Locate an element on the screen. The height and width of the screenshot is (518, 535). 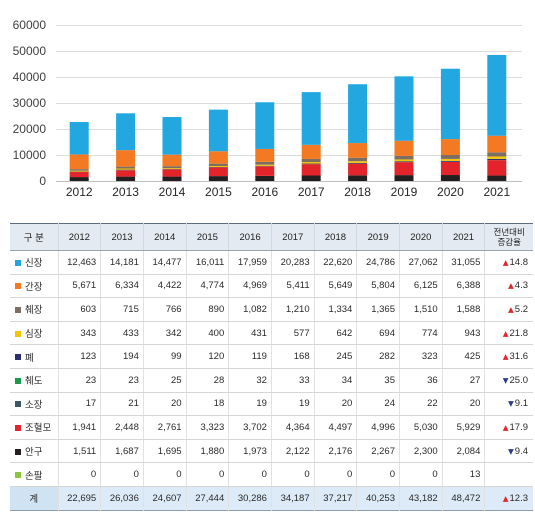
row-label-cell: 간장 is located at coordinates (34, 286).